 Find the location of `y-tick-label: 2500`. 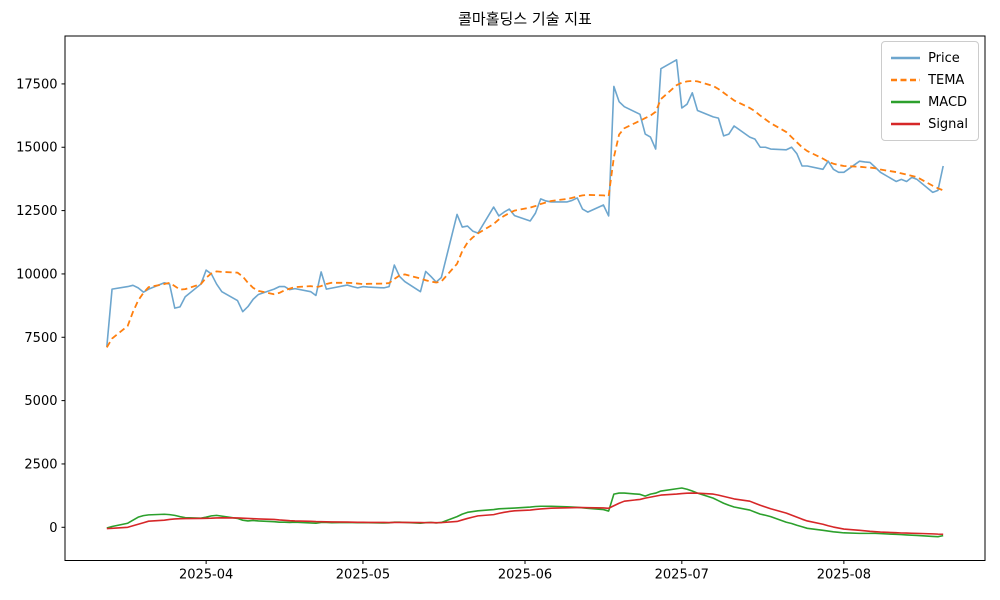

y-tick-label: 2500 is located at coordinates (40, 464).